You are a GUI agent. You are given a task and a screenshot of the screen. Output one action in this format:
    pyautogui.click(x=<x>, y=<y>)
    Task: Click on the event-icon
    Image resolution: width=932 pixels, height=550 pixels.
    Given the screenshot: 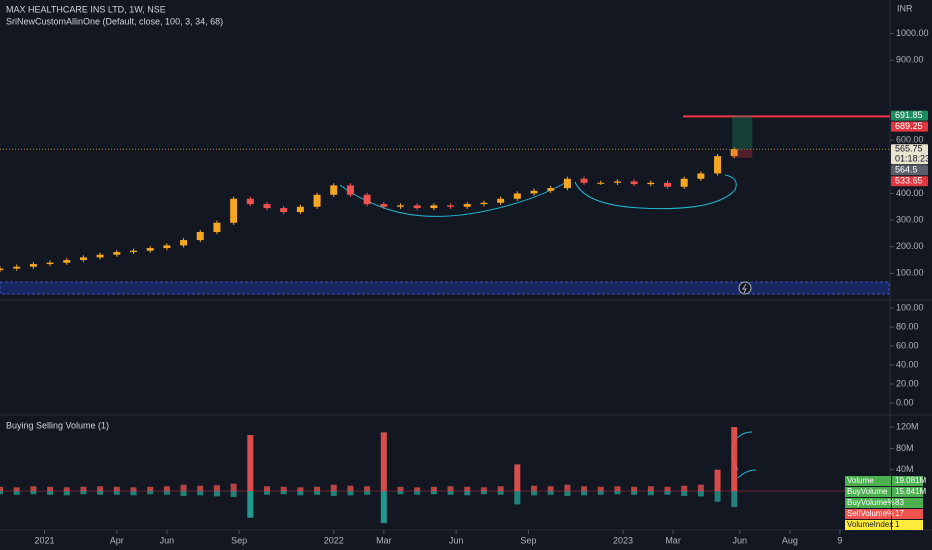 What is the action you would take?
    pyautogui.click(x=745, y=288)
    